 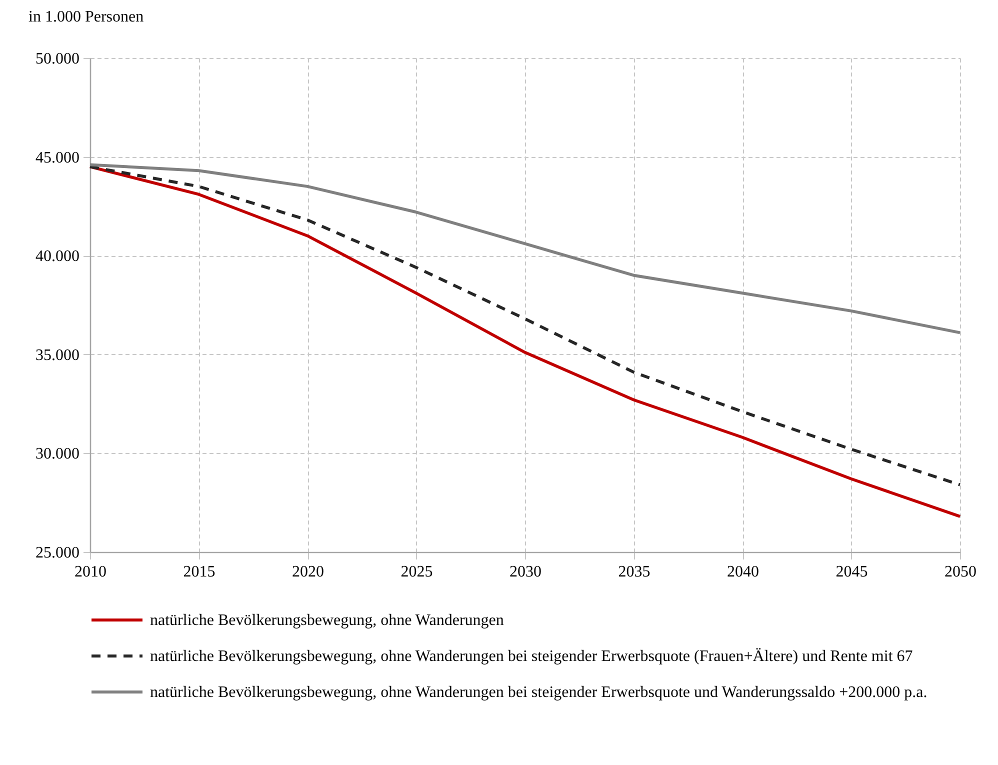 What do you see at coordinates (960, 572) in the screenshot?
I see `x-tick-label: 2050` at bounding box center [960, 572].